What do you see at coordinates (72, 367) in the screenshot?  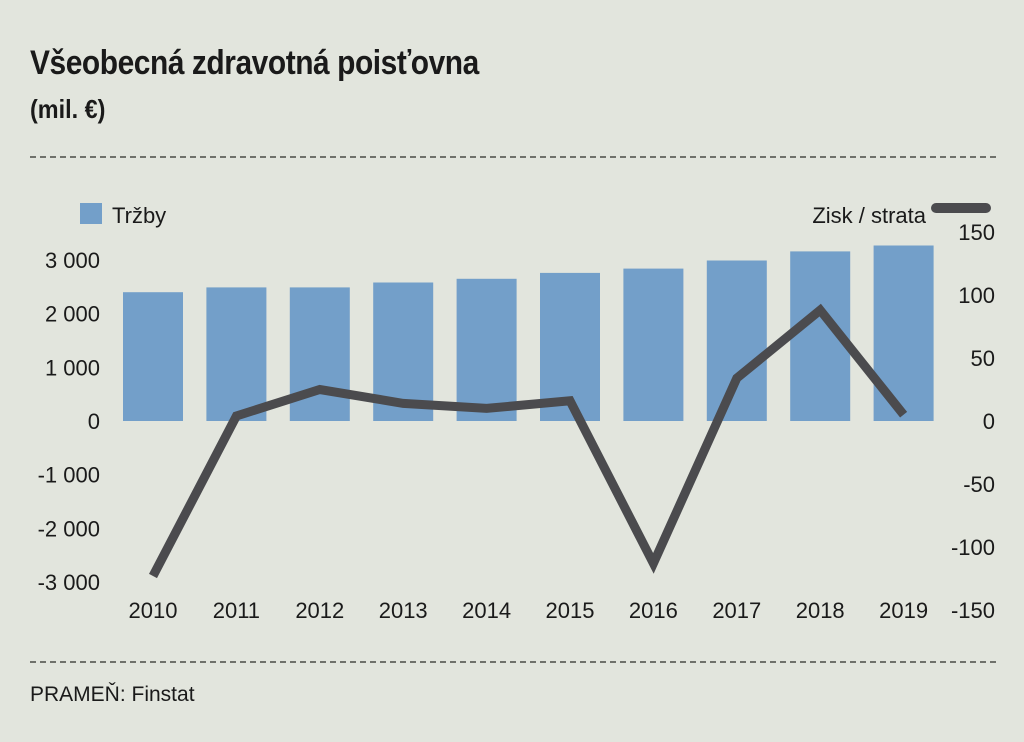 I see `left-tick-label: 1 000` at bounding box center [72, 367].